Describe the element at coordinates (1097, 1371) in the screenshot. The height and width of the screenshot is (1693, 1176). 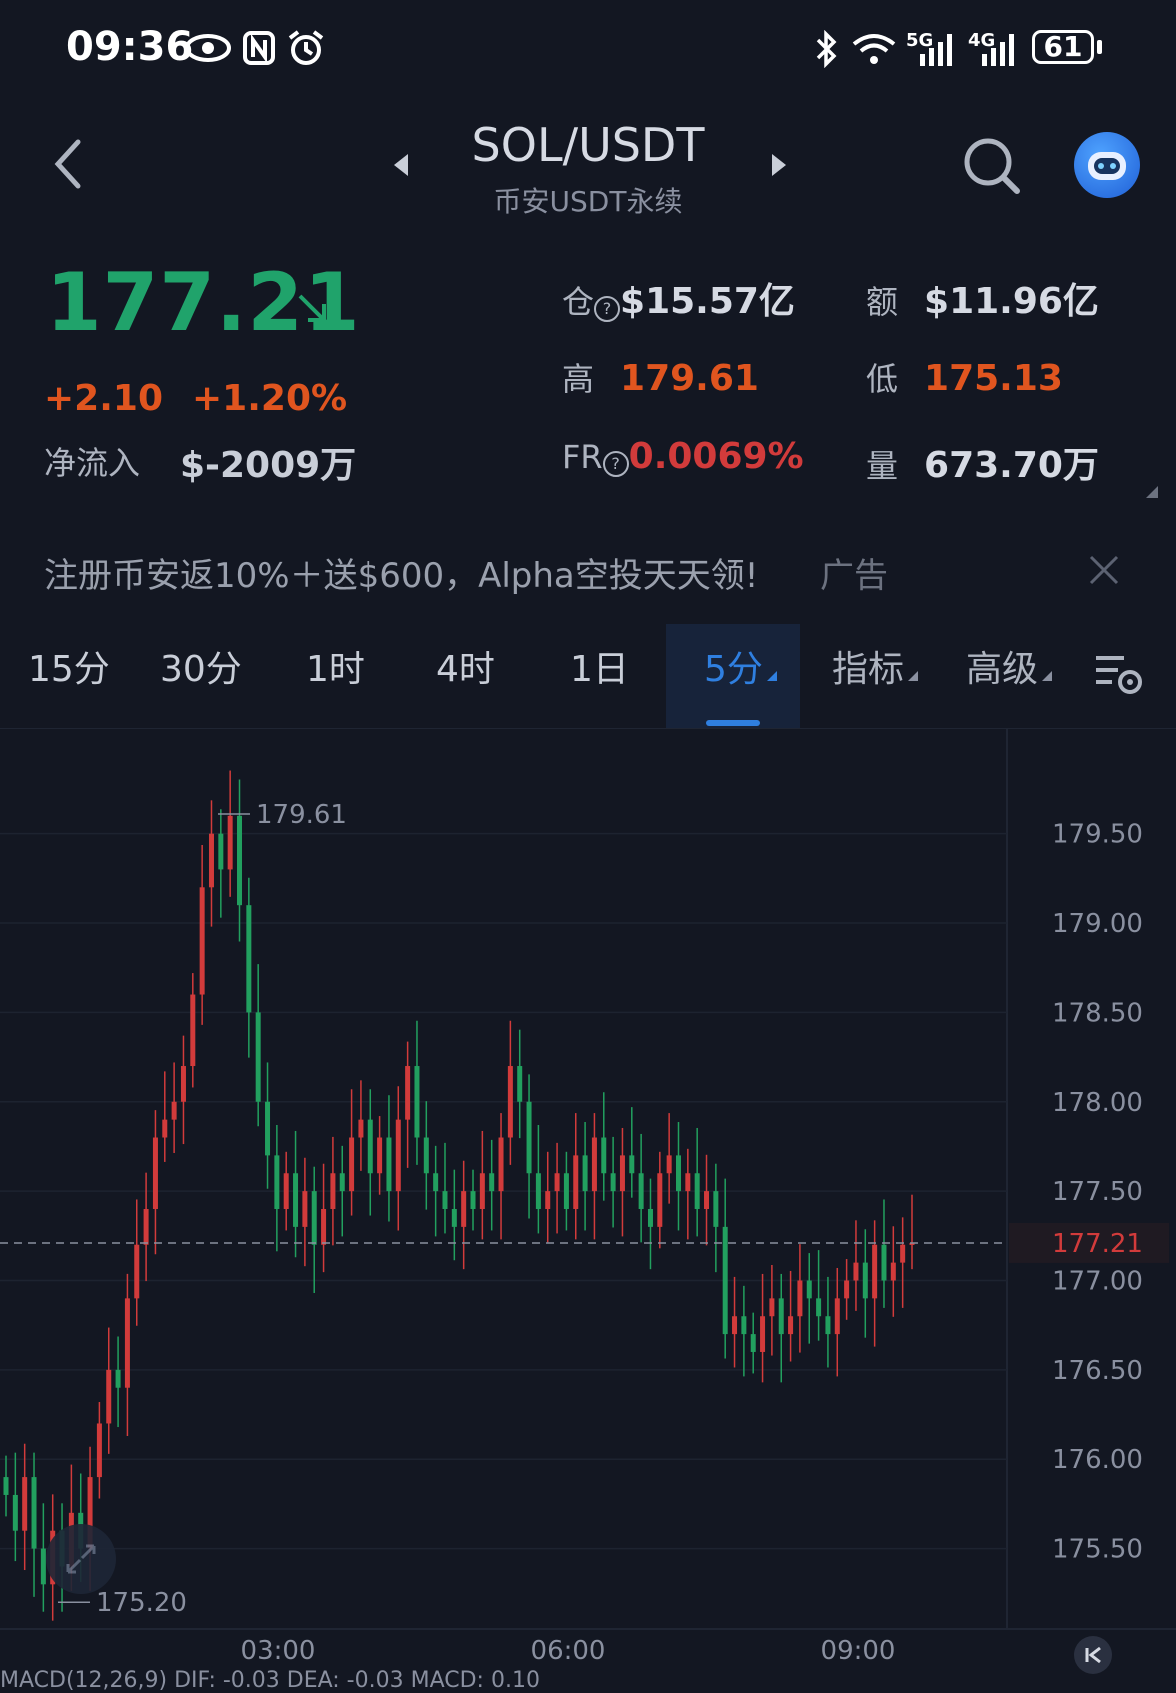
I see `y-tick-label: 176.50` at that location.